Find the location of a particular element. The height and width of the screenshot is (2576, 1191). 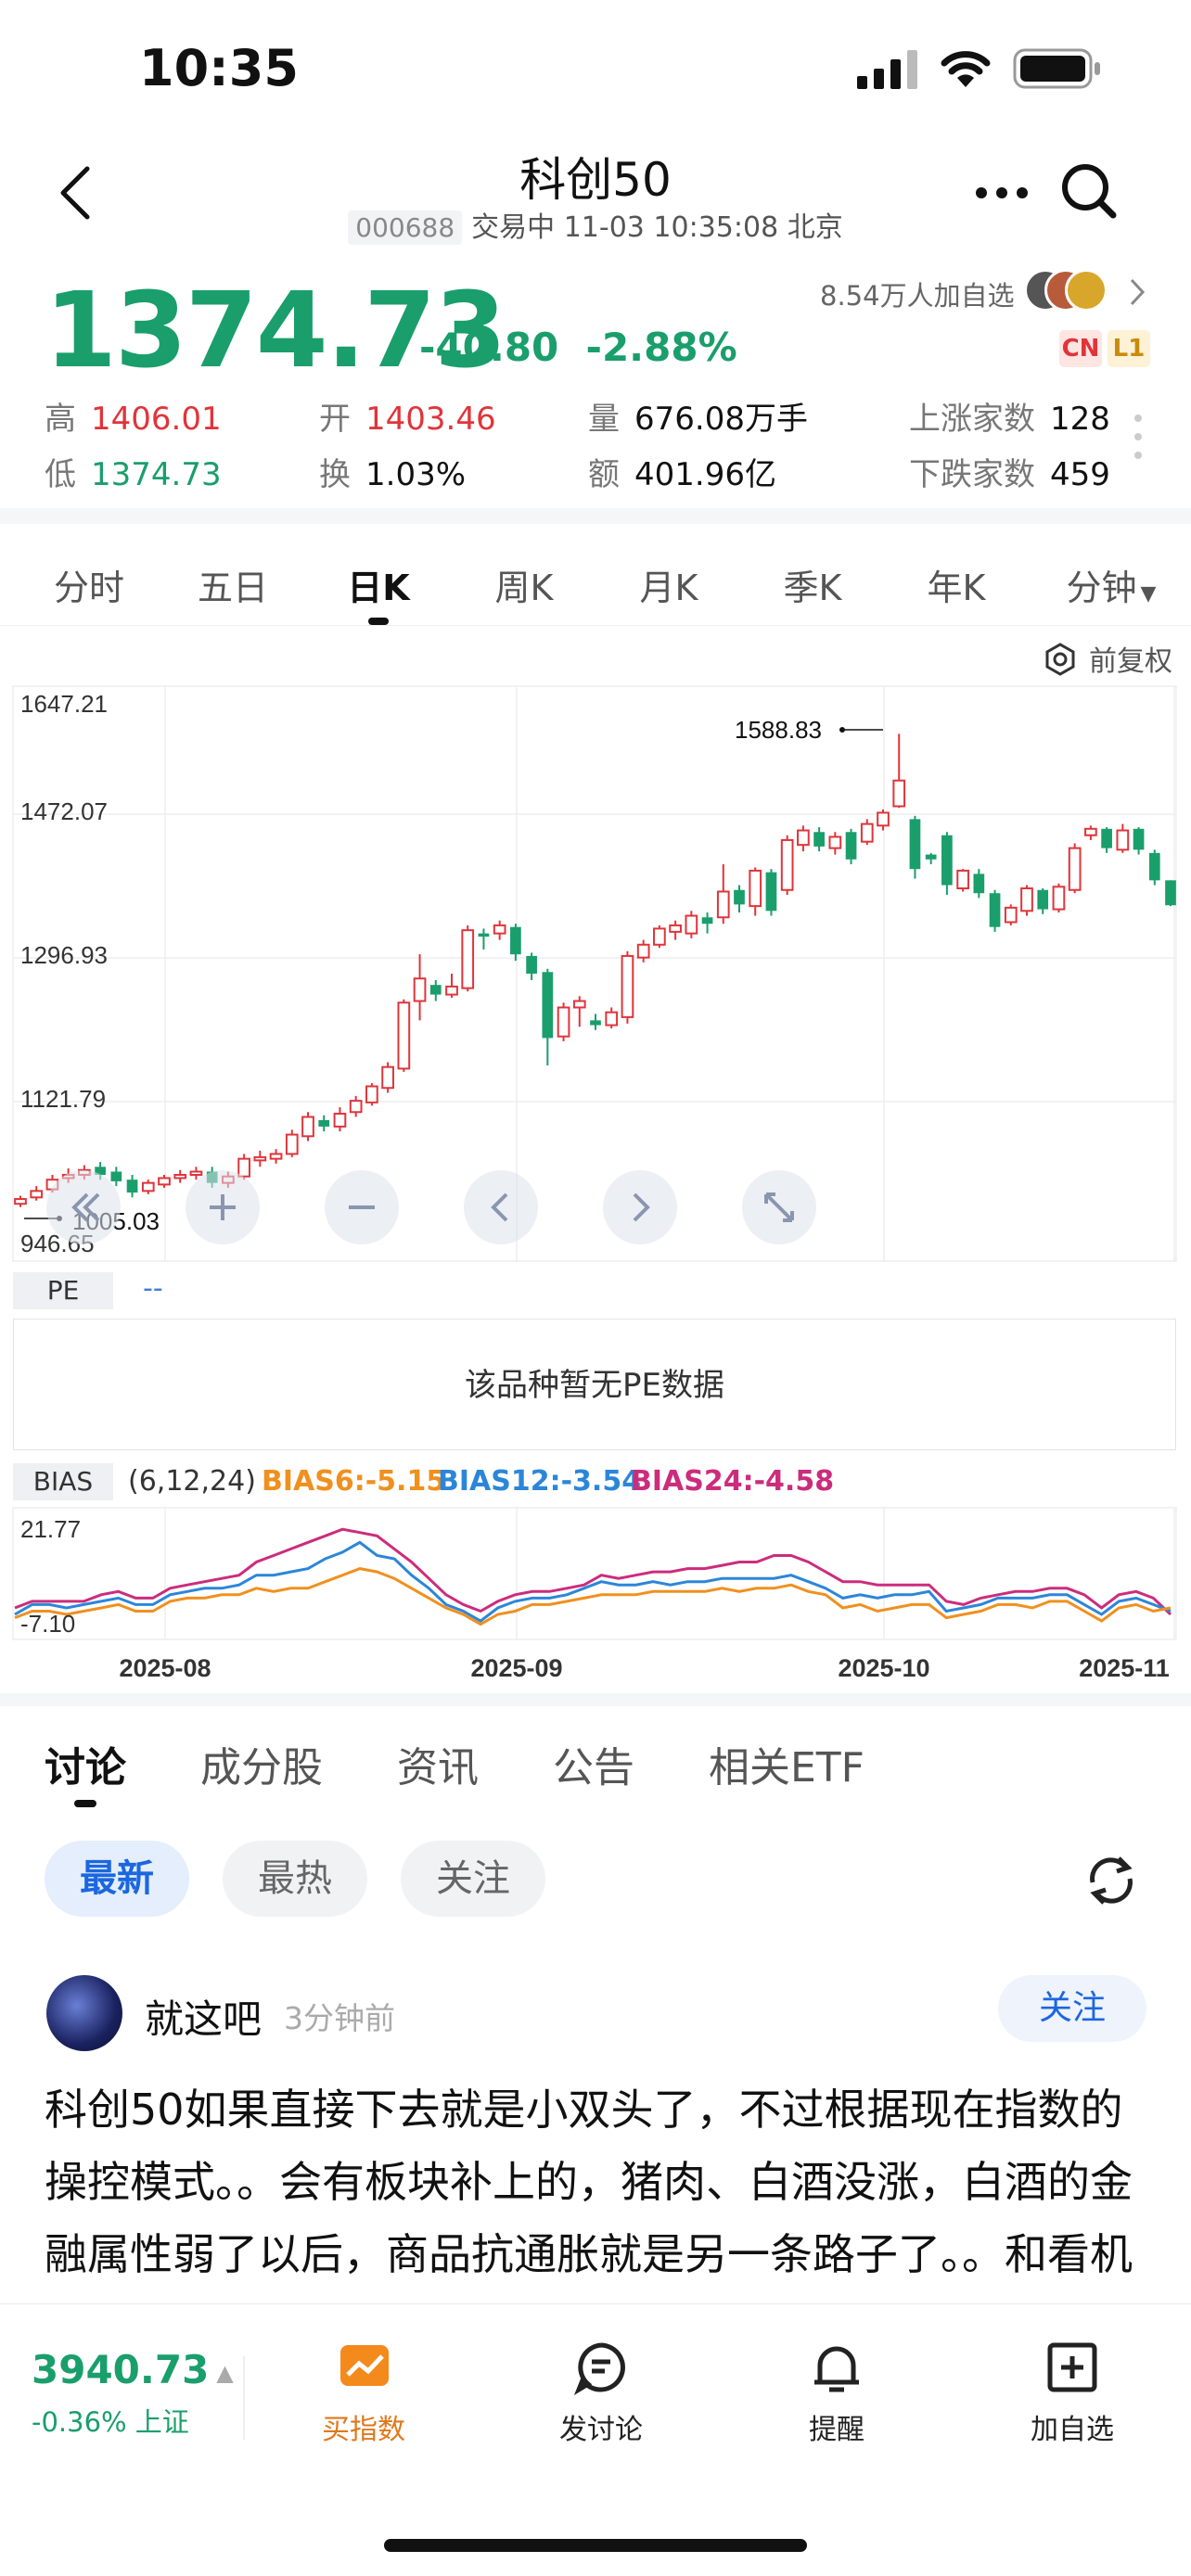

max-price-marker: 1588.83 is located at coordinates (809, 730).